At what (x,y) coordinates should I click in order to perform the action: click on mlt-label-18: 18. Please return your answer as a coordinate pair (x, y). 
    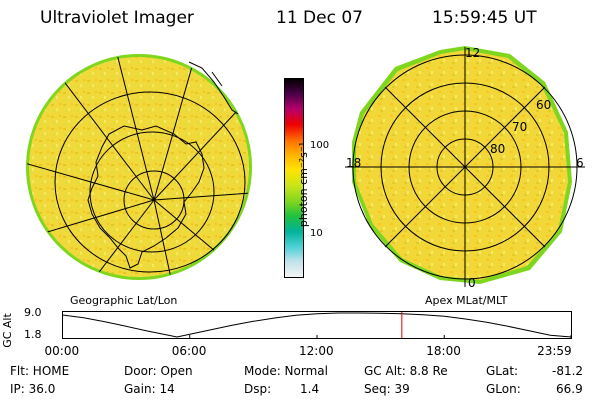
    Looking at the image, I should click on (354, 163).